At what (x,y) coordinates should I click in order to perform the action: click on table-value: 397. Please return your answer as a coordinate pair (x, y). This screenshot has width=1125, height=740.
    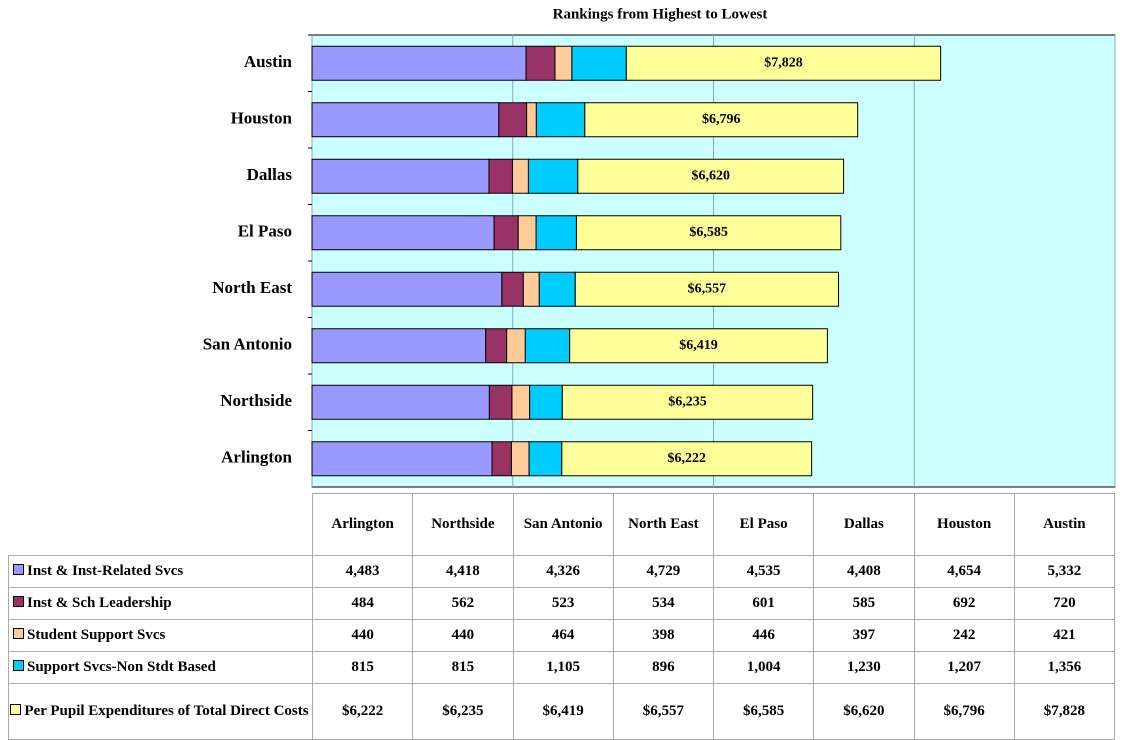
    Looking at the image, I should click on (864, 635).